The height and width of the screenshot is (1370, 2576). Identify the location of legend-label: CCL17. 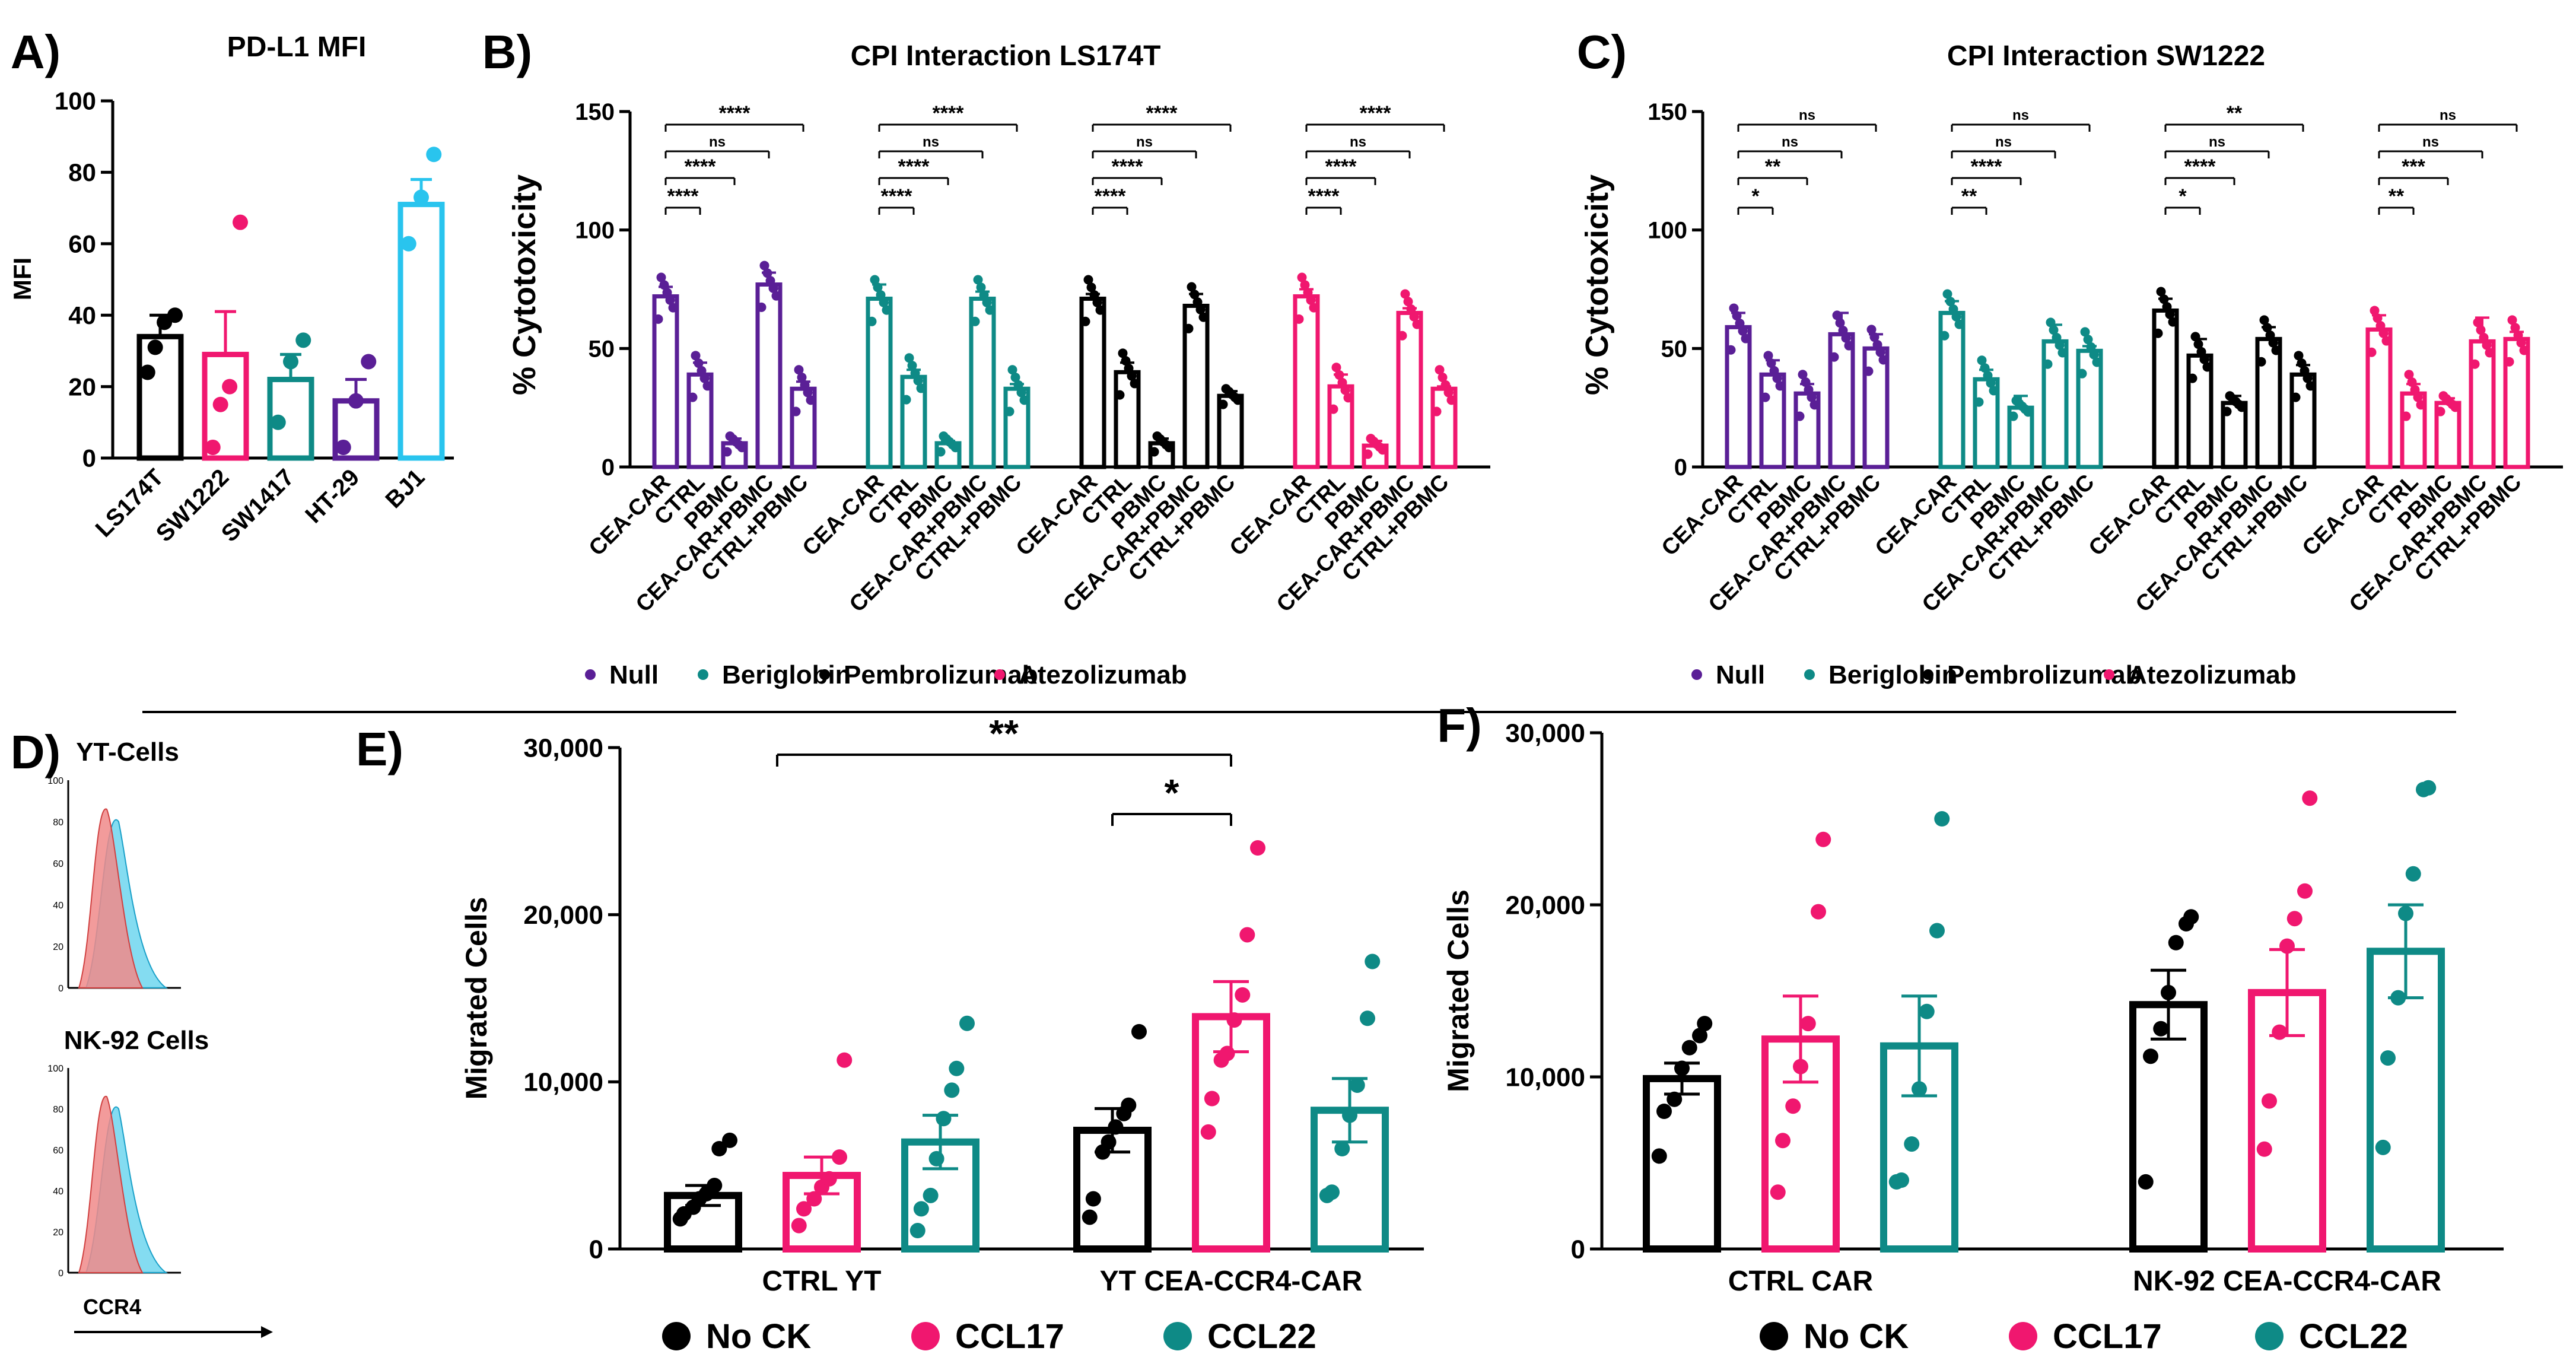
(1009, 1337).